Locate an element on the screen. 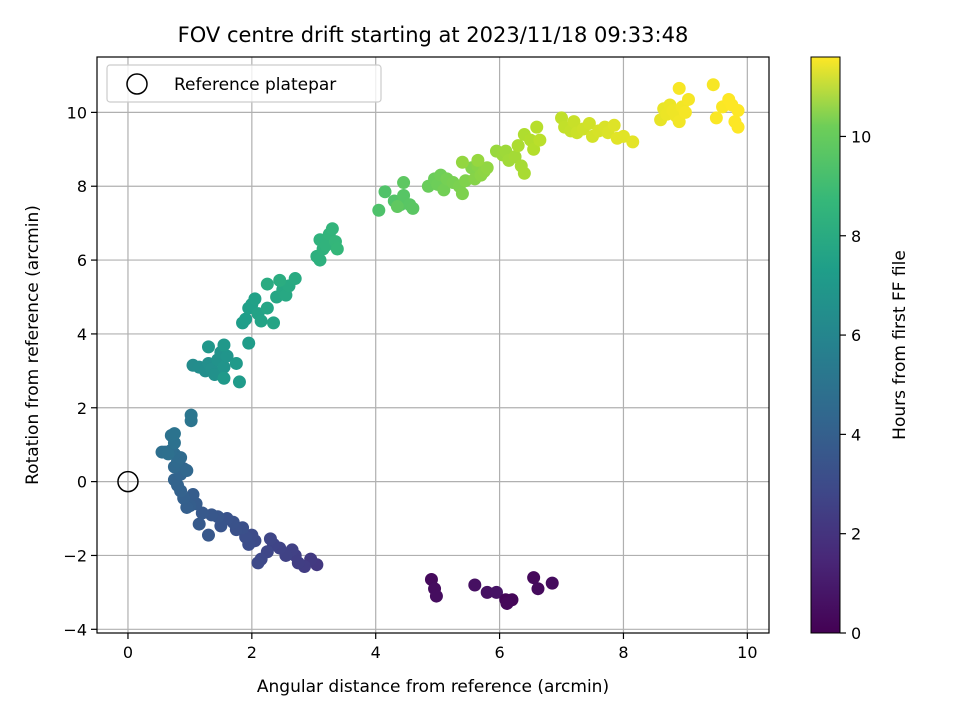 The height and width of the screenshot is (720, 960). y-tick-label: 6 is located at coordinates (82, 260).